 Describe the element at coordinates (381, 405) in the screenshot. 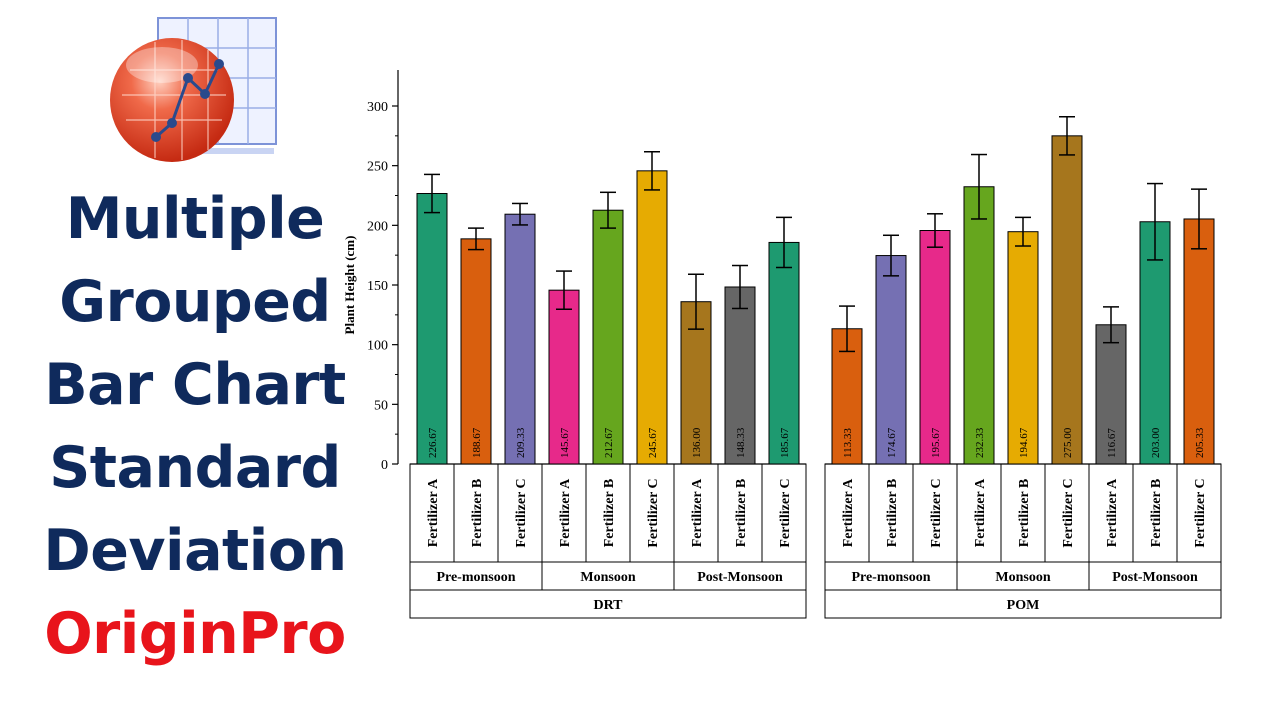

I see `y-tick-label: 50` at that location.